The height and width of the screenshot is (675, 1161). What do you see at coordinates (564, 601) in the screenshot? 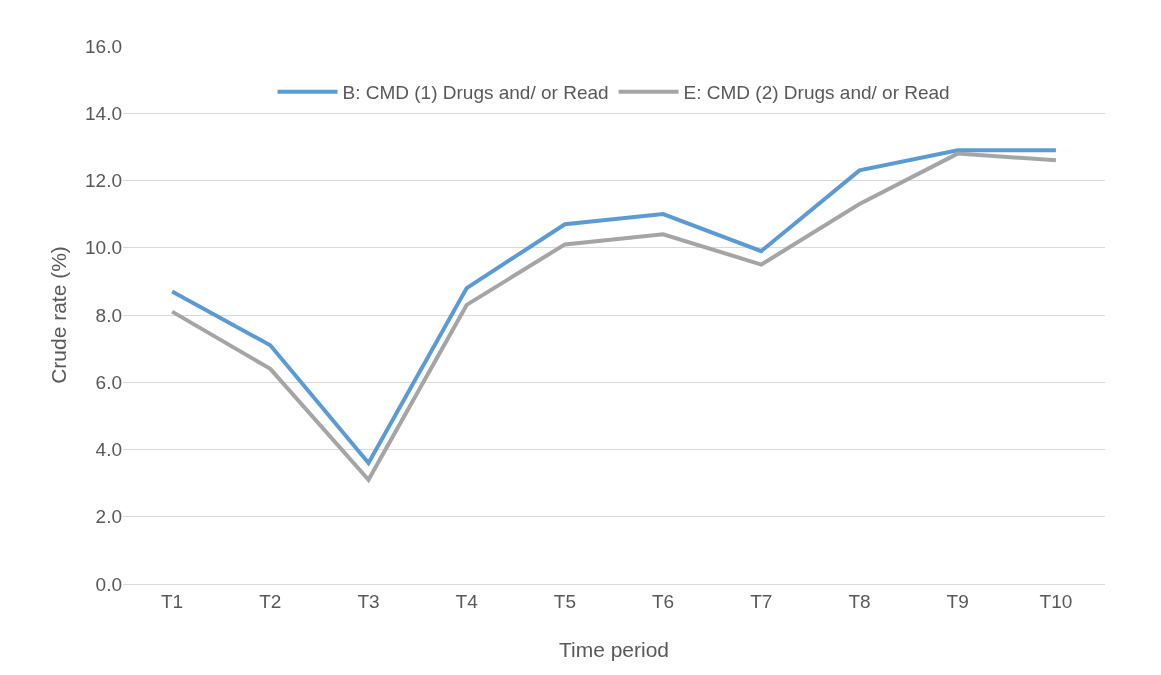
I see `x-tick-label: T5` at bounding box center [564, 601].